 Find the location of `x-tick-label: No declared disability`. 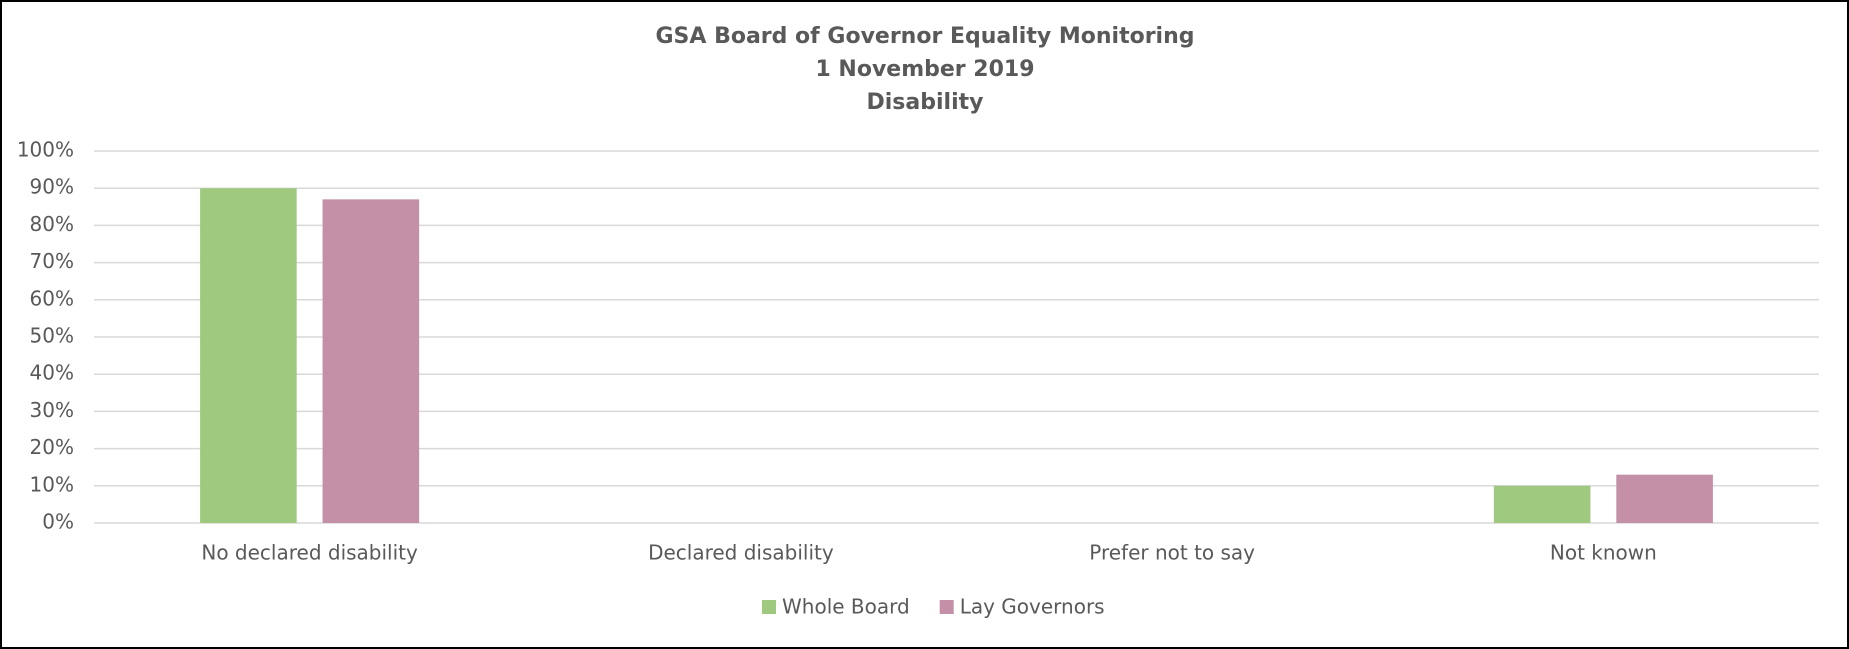

x-tick-label: No declared disability is located at coordinates (309, 553).